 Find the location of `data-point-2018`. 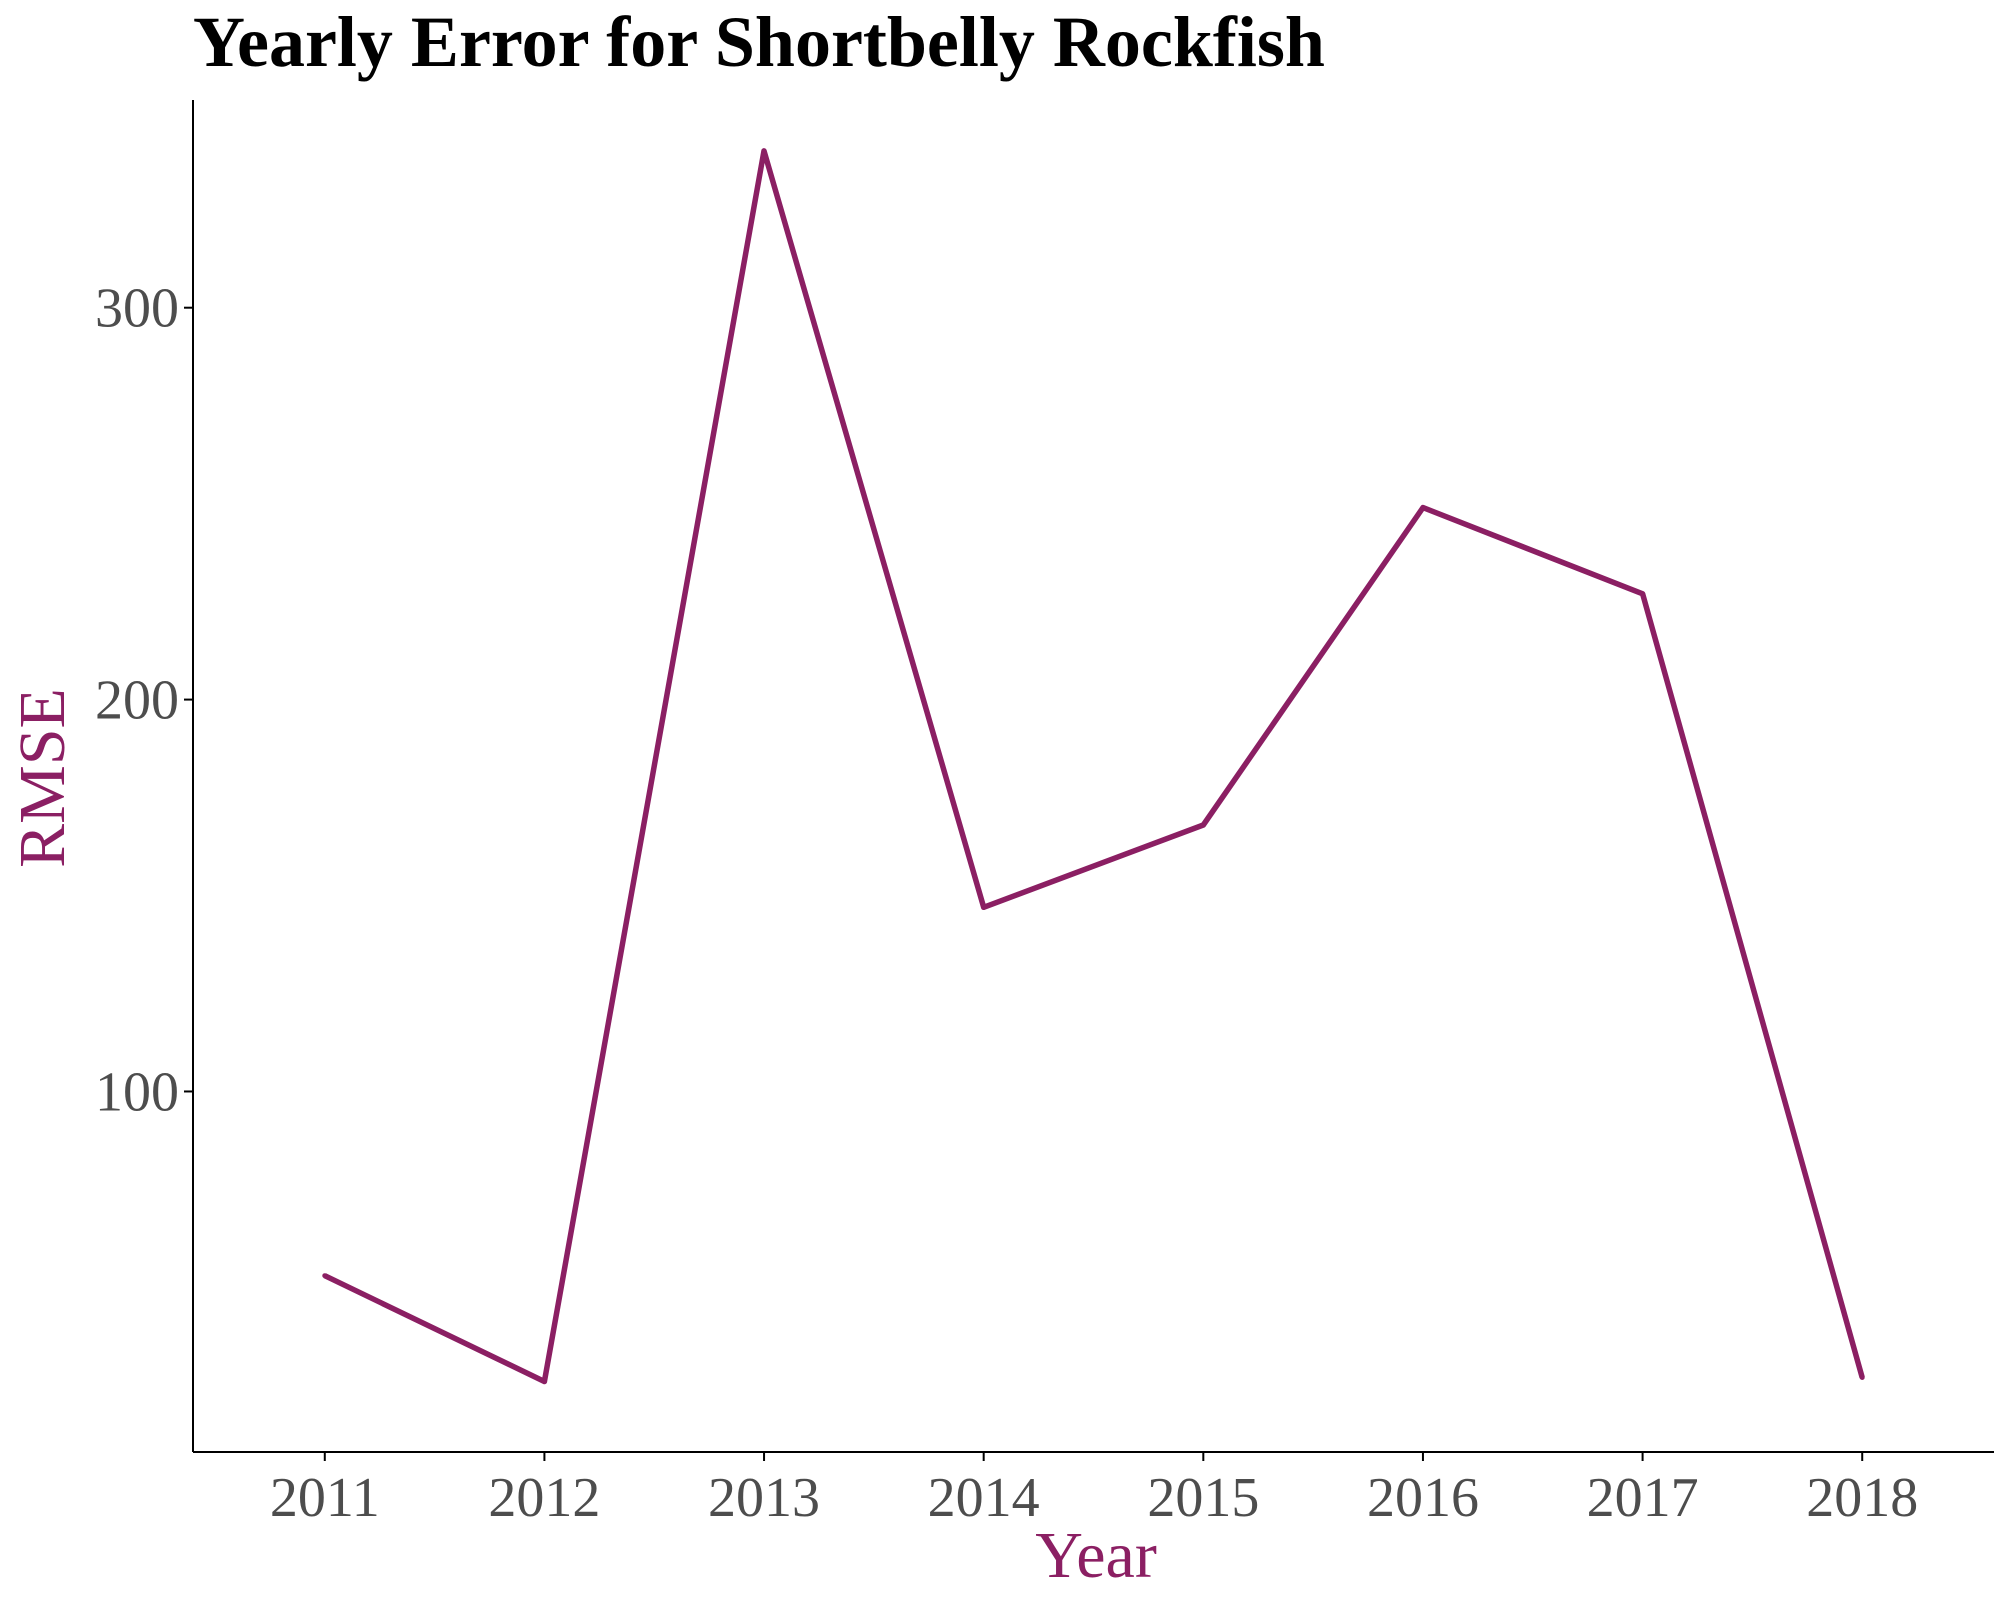

data-point-2018 is located at coordinates (1862, 1377).